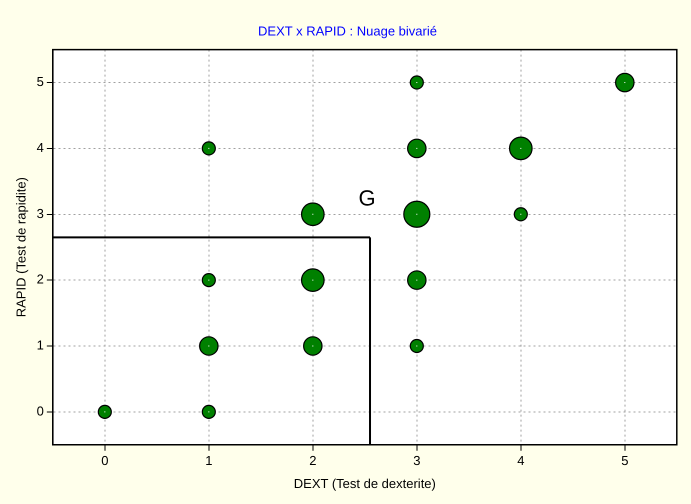  I want to click on x-tick-label: 3, so click(416, 460).